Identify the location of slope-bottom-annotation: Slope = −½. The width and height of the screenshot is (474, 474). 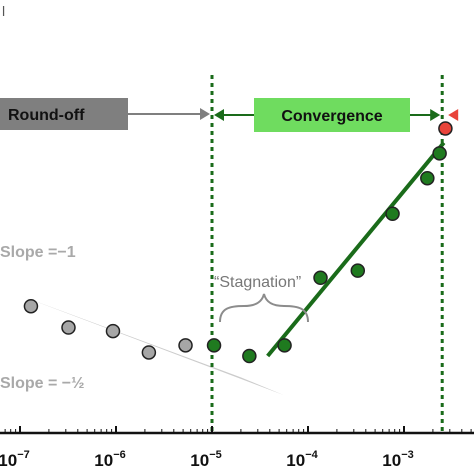
(42, 383).